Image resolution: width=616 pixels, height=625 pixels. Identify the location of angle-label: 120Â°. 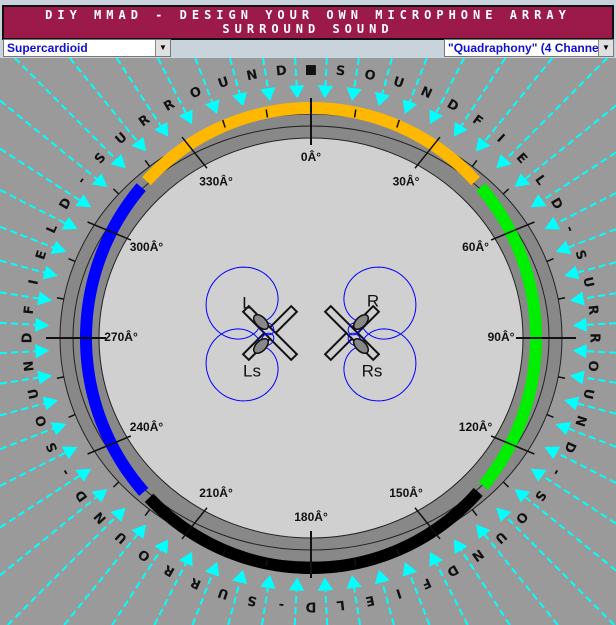
(476, 426).